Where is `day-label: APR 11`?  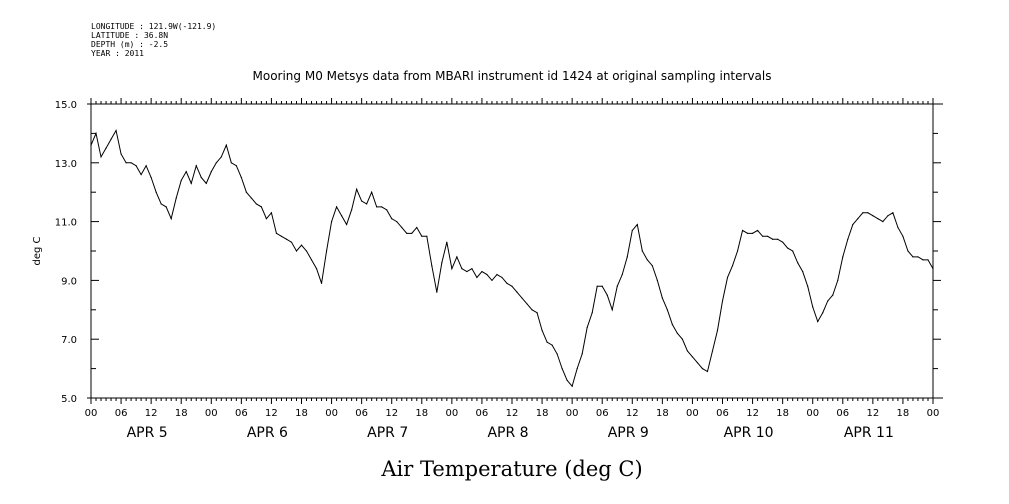
day-label: APR 11 is located at coordinates (869, 433).